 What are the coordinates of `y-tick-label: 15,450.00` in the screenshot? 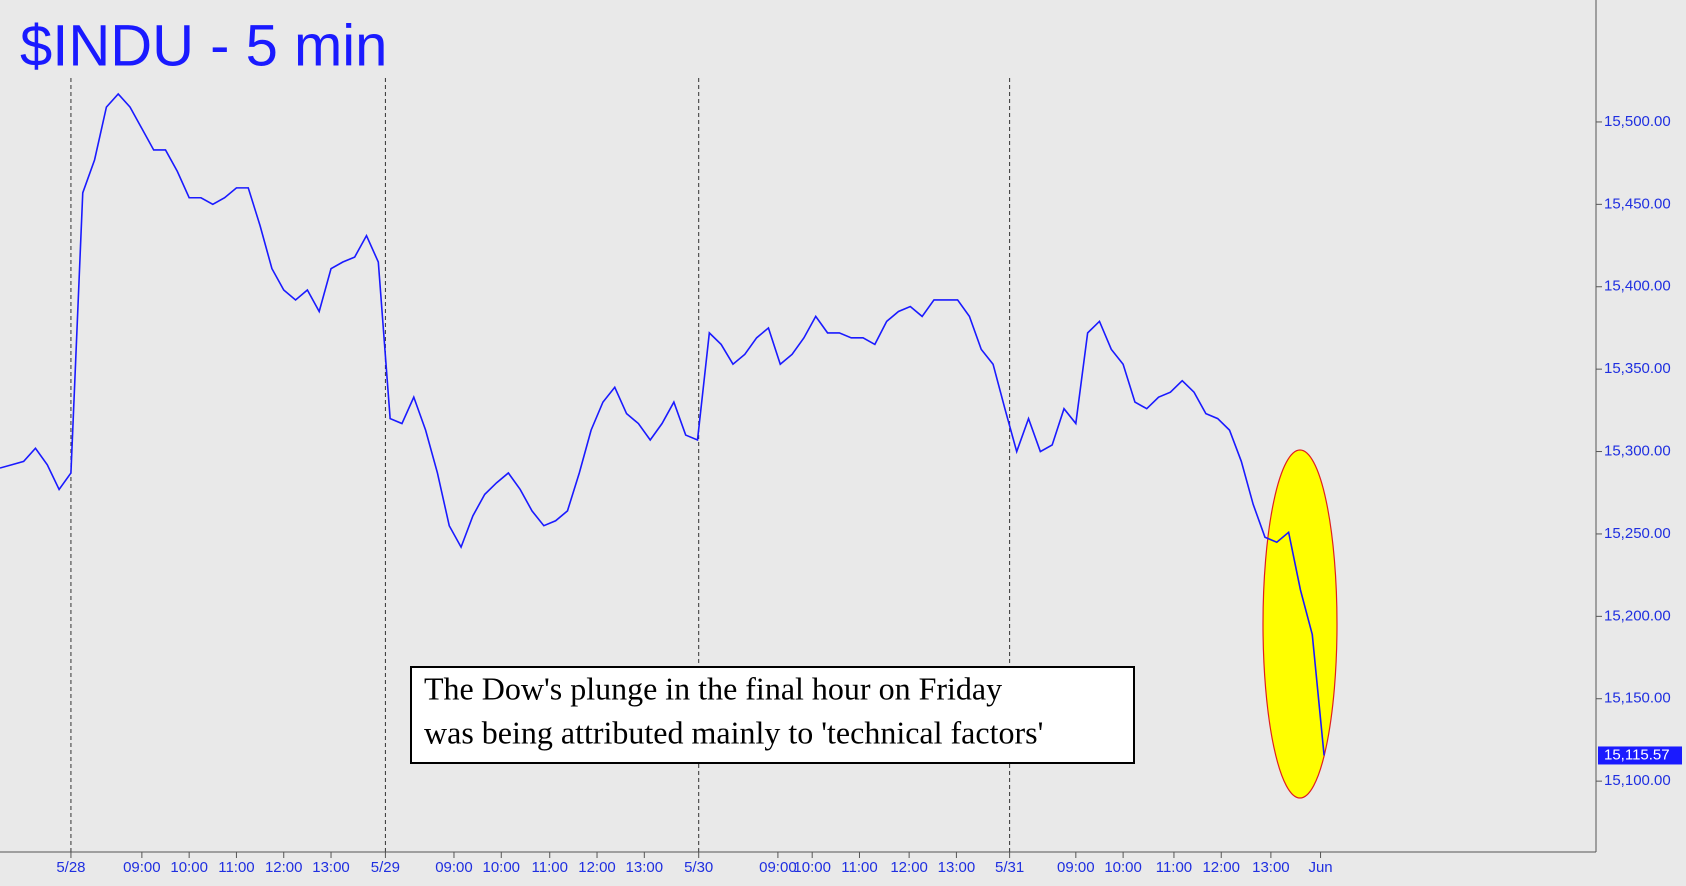 It's located at (1637, 203).